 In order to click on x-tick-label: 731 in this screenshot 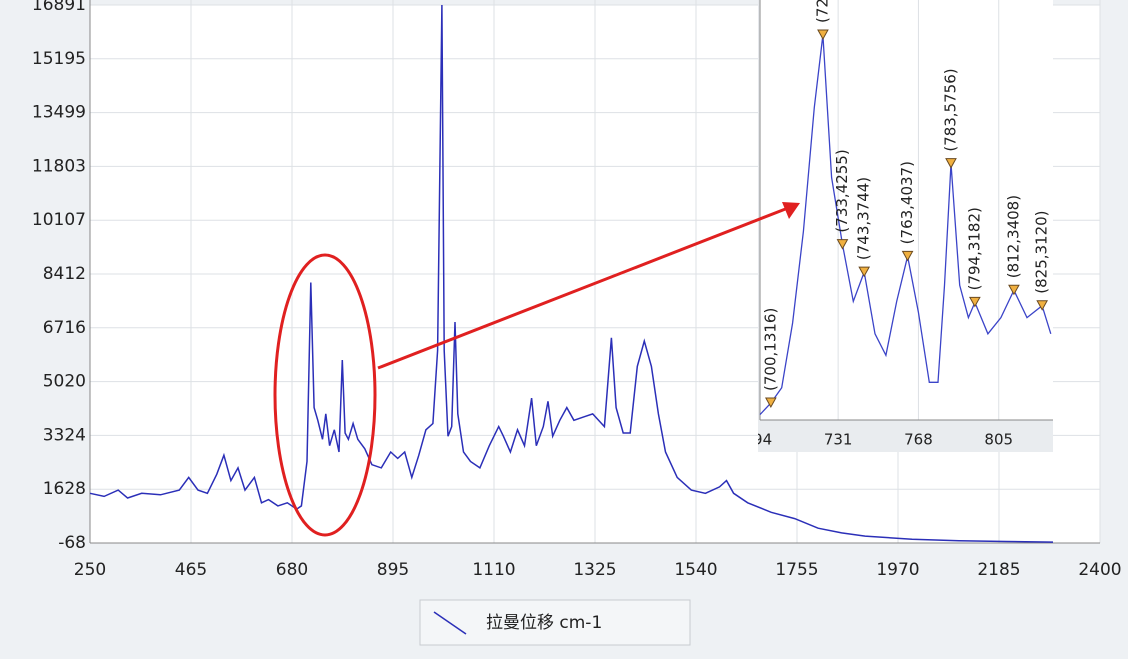, I will do `click(838, 440)`.